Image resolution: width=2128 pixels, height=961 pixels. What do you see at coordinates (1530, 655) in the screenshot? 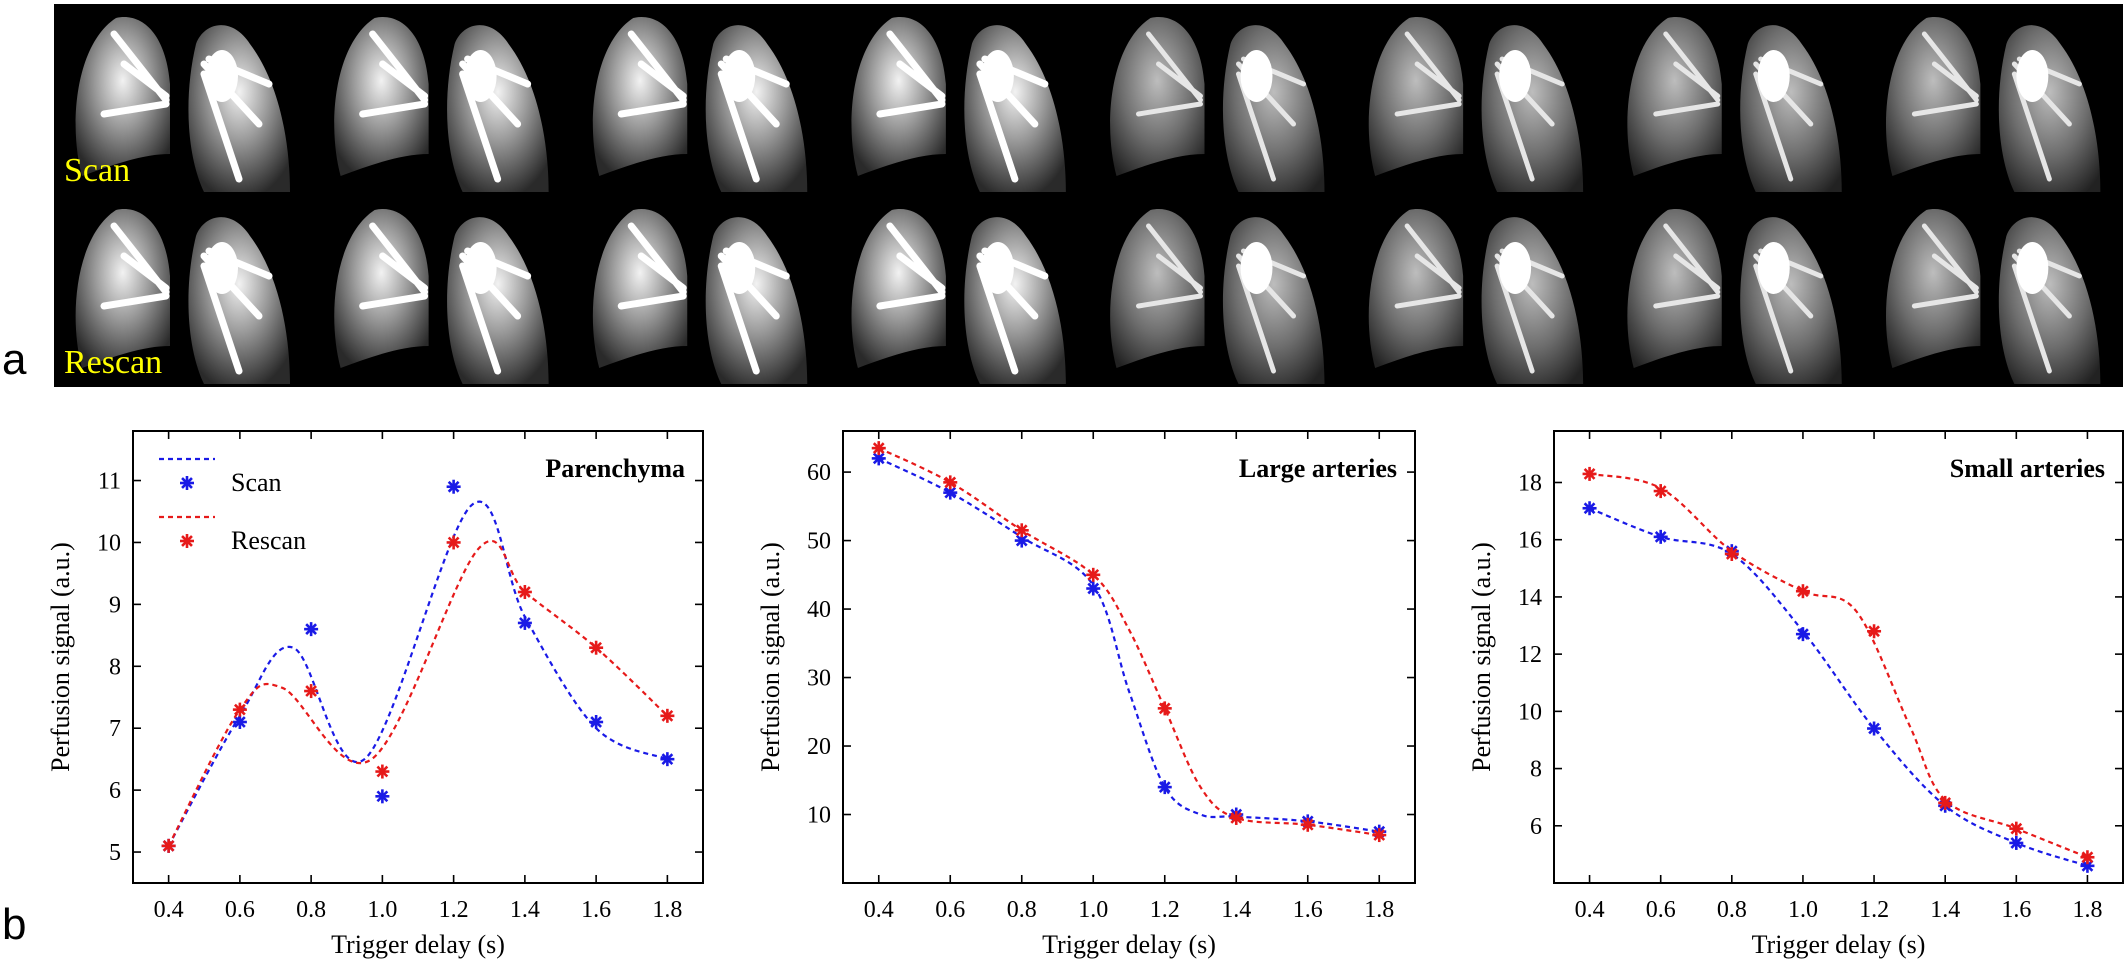
I see `y-tick-label: 12` at bounding box center [1530, 655].